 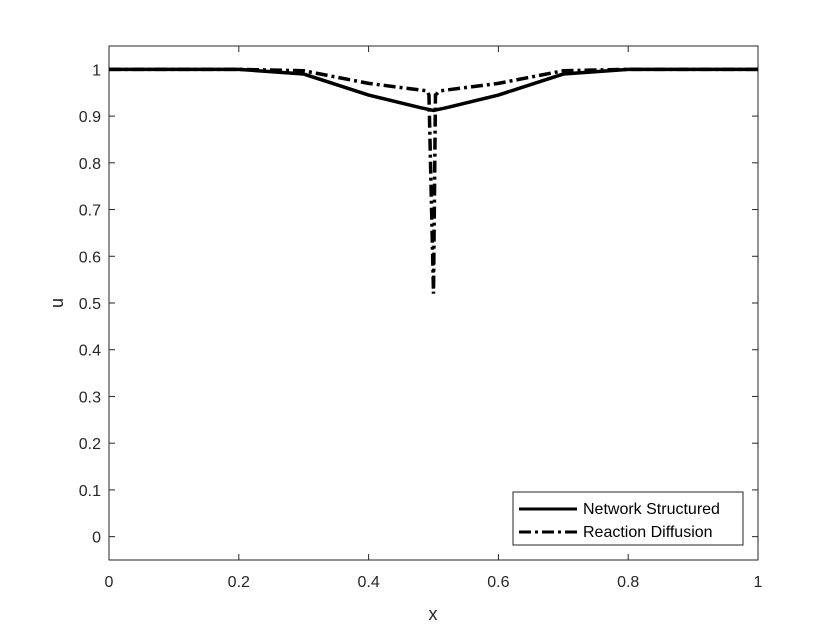 What do you see at coordinates (96, 70) in the screenshot?
I see `y-tick-label: 1` at bounding box center [96, 70].